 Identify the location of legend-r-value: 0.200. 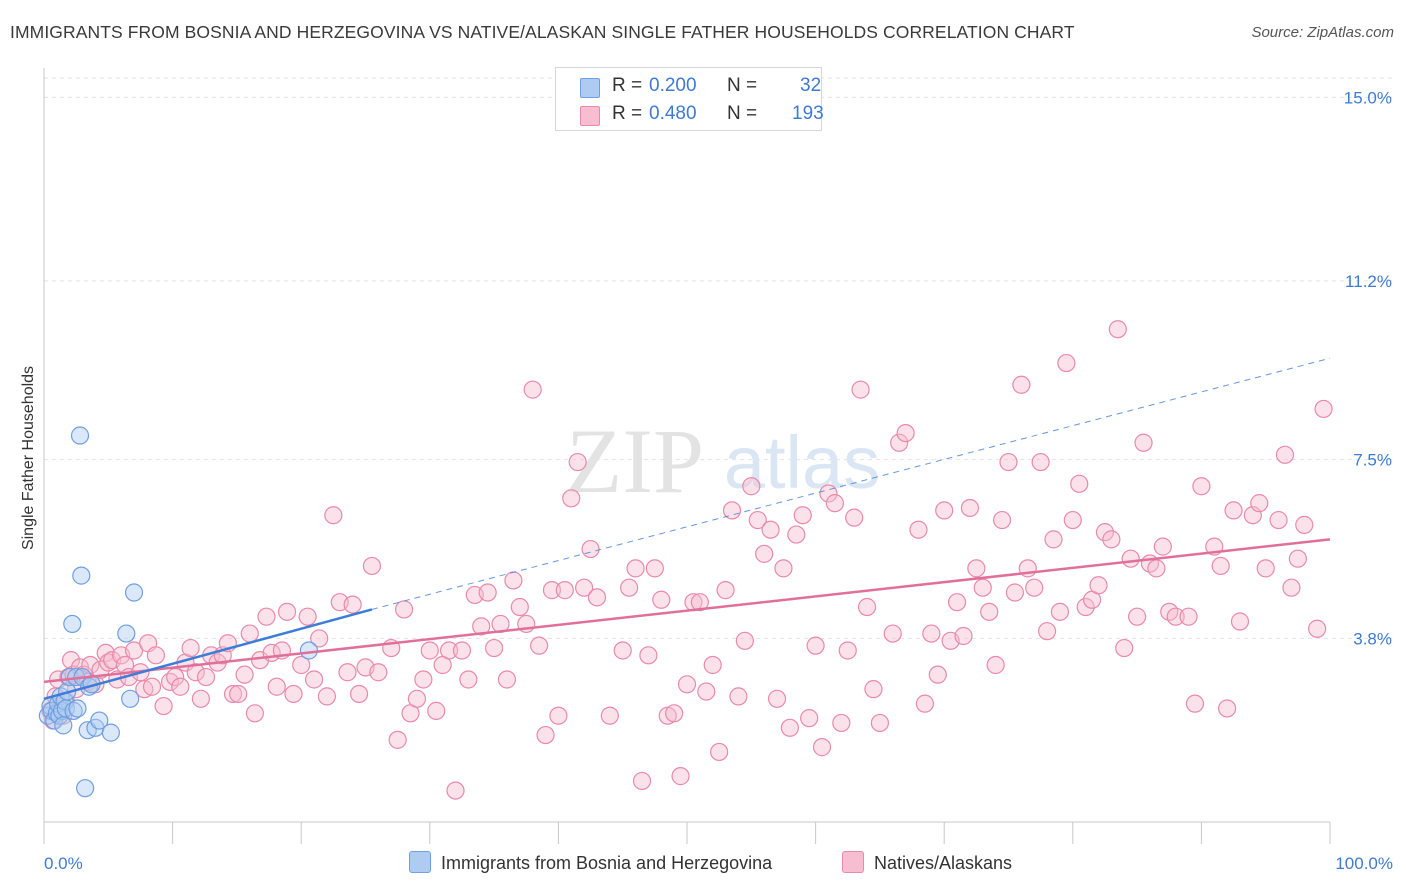
(673, 85).